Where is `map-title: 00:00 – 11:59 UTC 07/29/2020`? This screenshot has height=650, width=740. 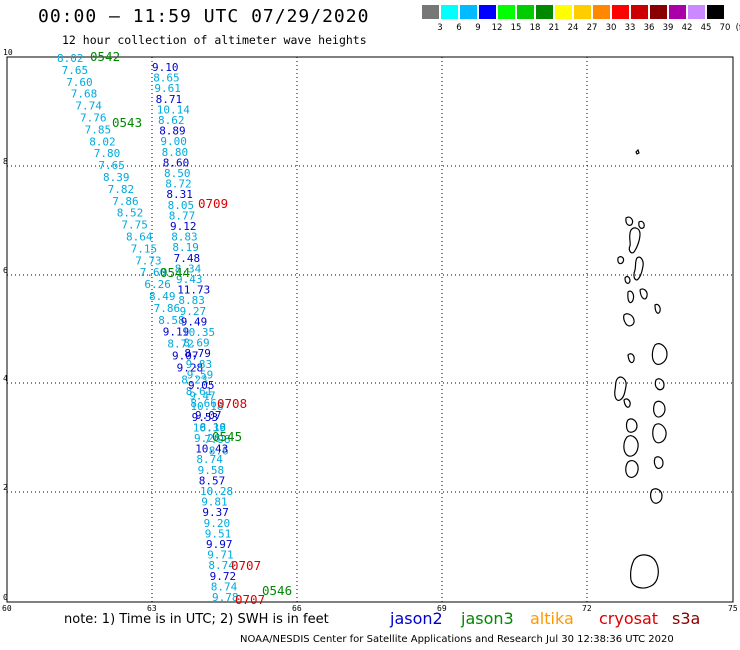
map-title: 00:00 – 11:59 UTC 07/29/2020 is located at coordinates (204, 16).